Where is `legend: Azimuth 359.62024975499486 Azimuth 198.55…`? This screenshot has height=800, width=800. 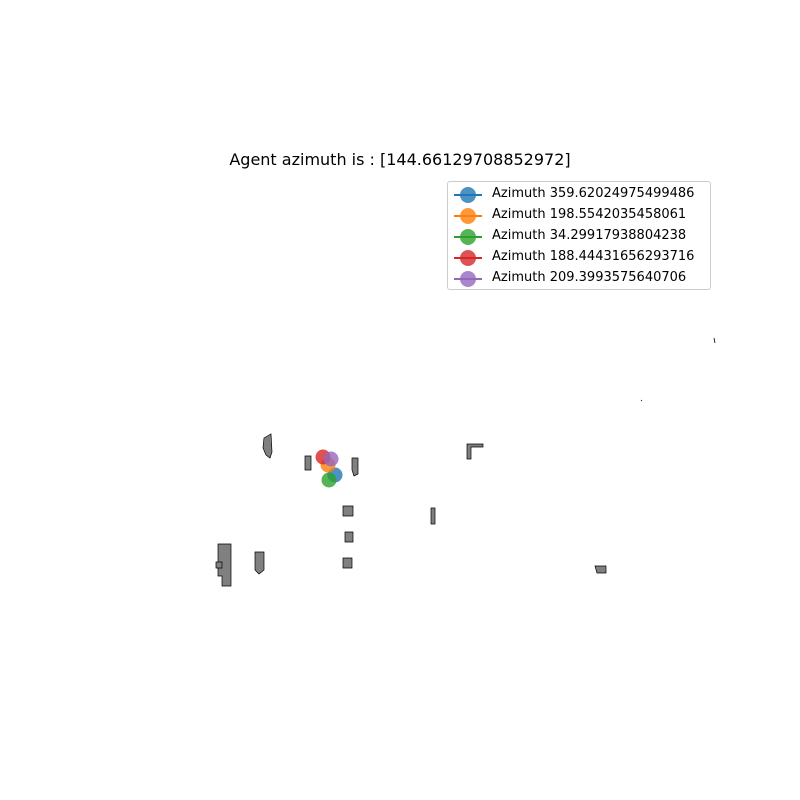
legend: Azimuth 359.62024975499486 Azimuth 198.55… is located at coordinates (579, 235).